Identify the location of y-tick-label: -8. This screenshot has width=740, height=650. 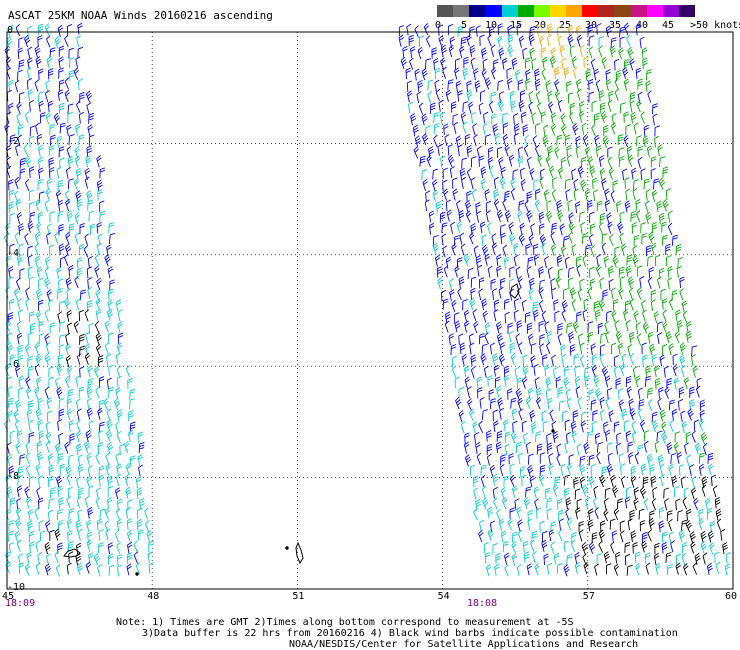
(13, 476).